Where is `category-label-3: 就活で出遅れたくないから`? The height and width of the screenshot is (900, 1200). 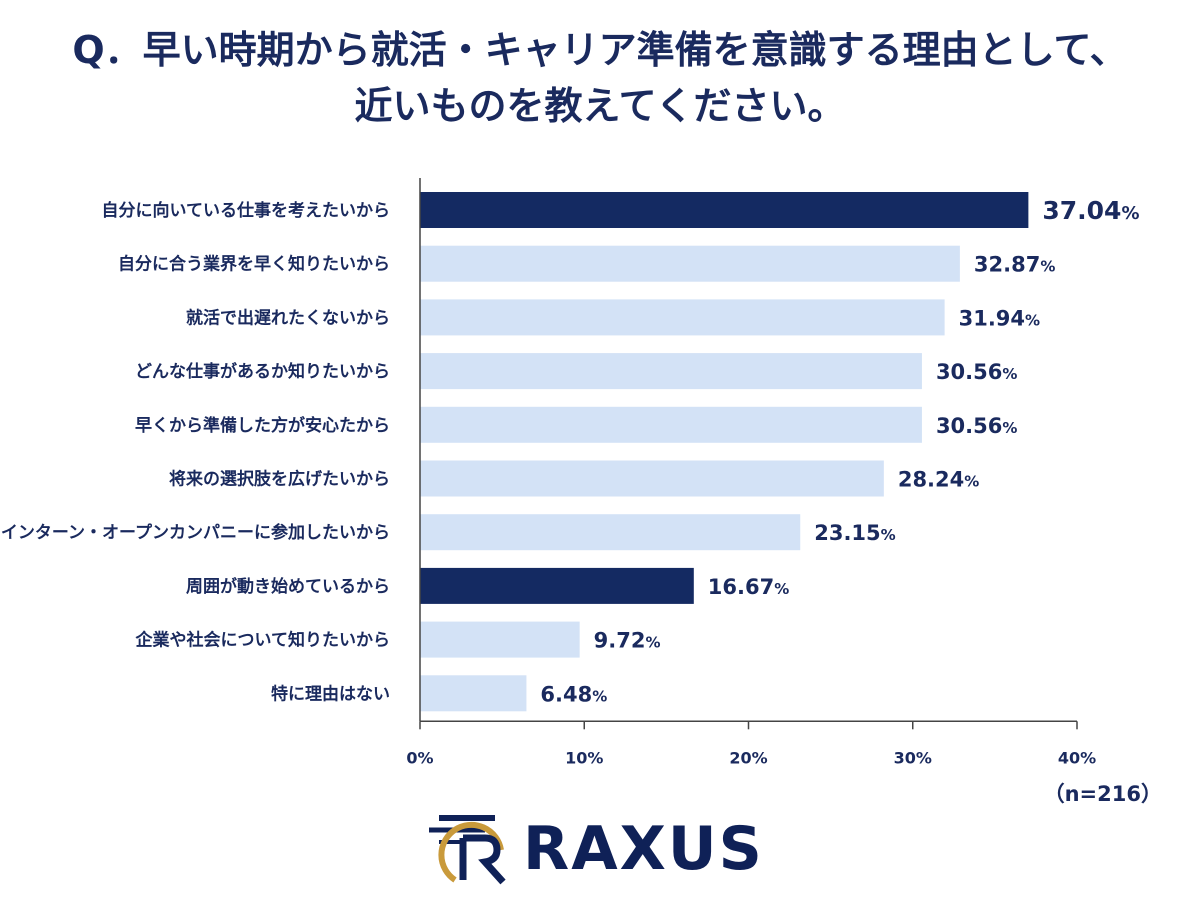 category-label-3: 就活で出遅れたくないから is located at coordinates (288, 317).